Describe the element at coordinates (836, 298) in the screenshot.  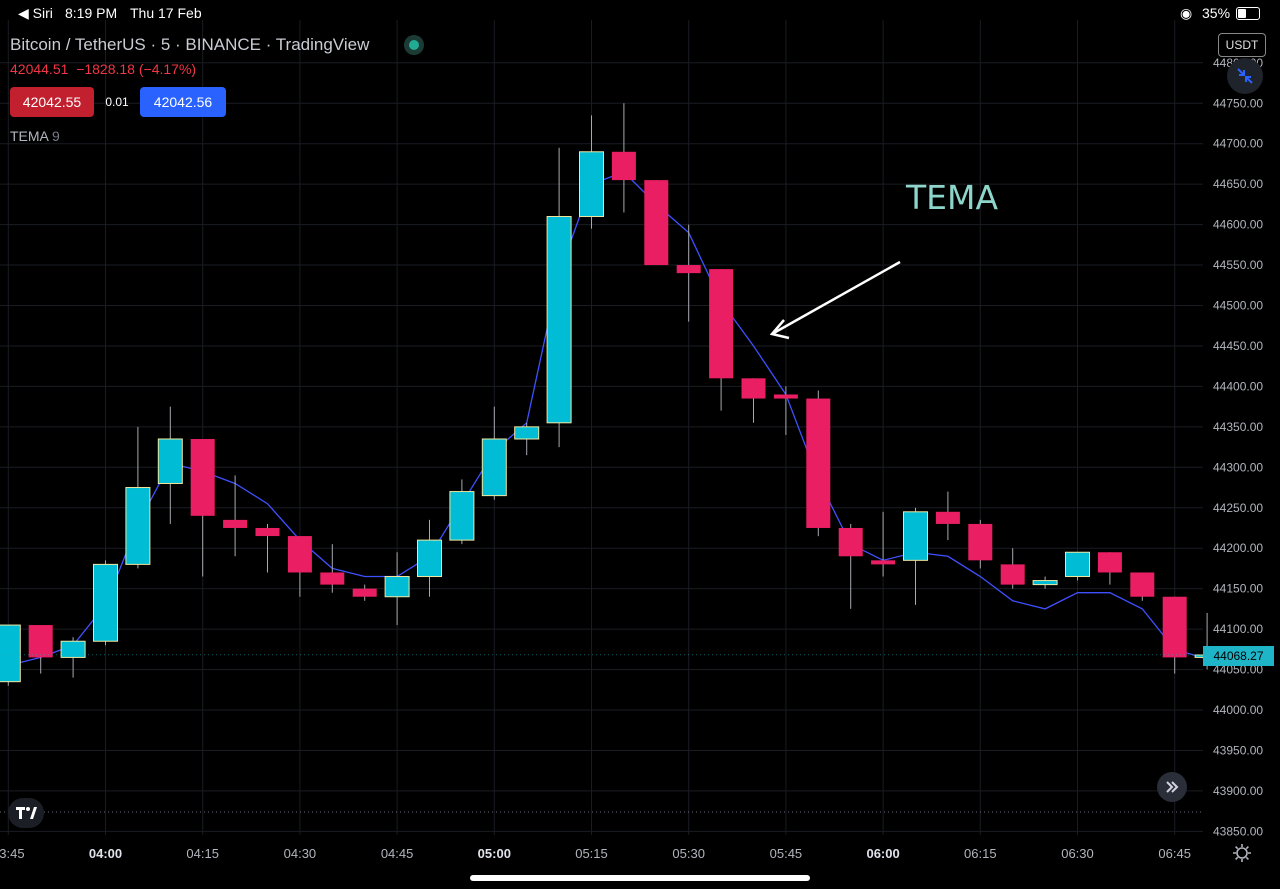
I see `annotation-arrow` at that location.